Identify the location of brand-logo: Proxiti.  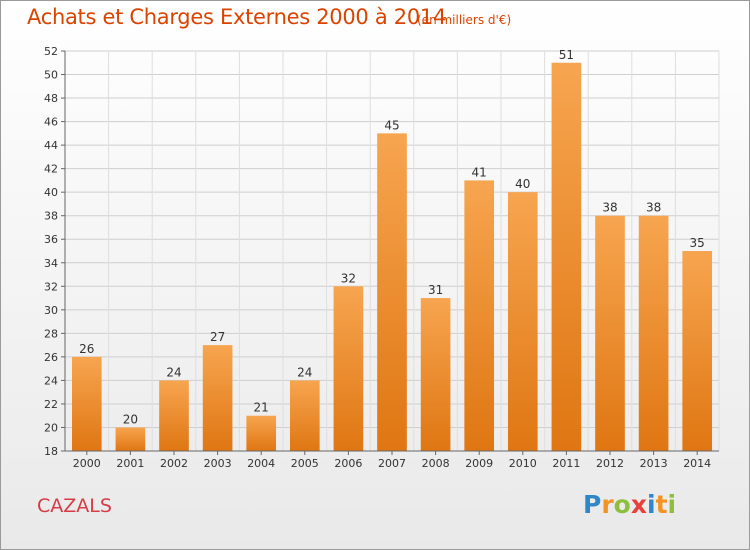
(629, 504).